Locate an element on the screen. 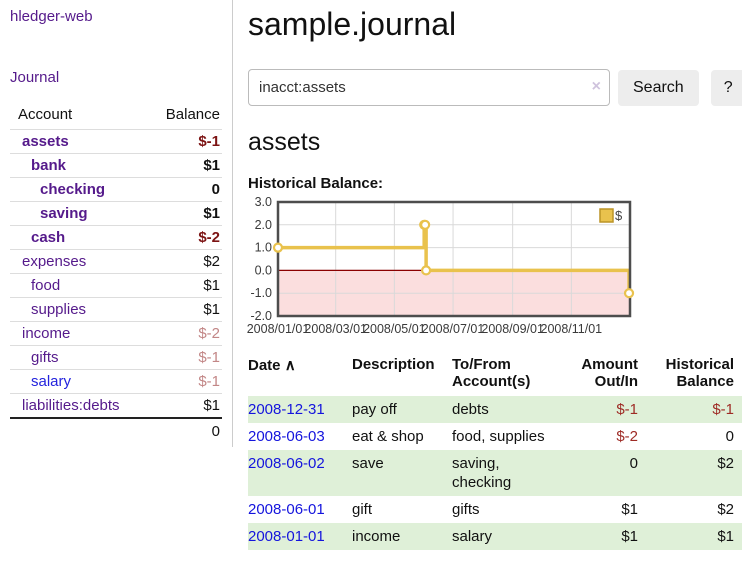 This screenshot has height=582, width=742. sidebar-item-journal: Journal is located at coordinates (35, 77).